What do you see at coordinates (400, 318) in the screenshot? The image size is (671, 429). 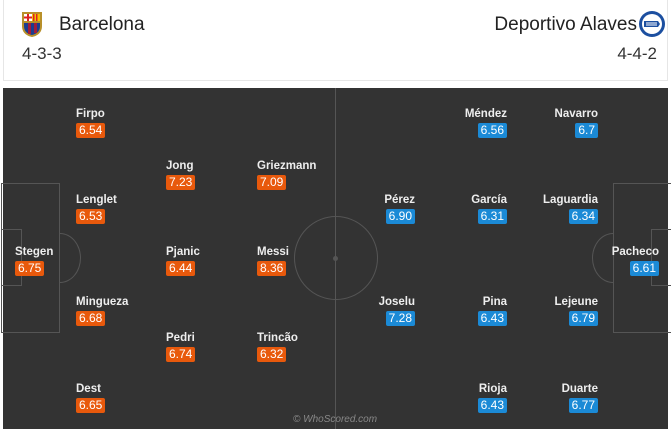 I see `player-rating-badge: 7.28` at bounding box center [400, 318].